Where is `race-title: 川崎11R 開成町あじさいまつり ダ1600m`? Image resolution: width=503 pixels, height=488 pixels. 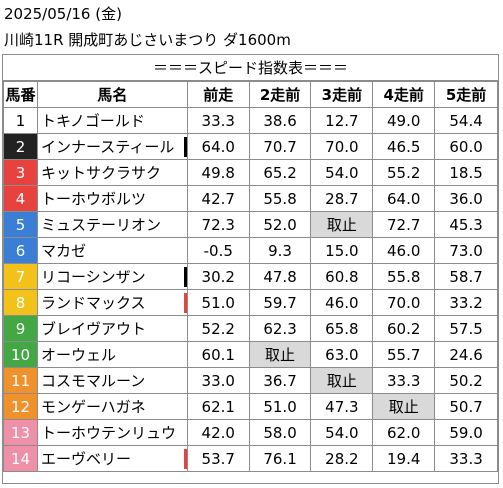
race-title: 川崎11R 開成町あじさいまつり ダ1600m is located at coordinates (147, 40).